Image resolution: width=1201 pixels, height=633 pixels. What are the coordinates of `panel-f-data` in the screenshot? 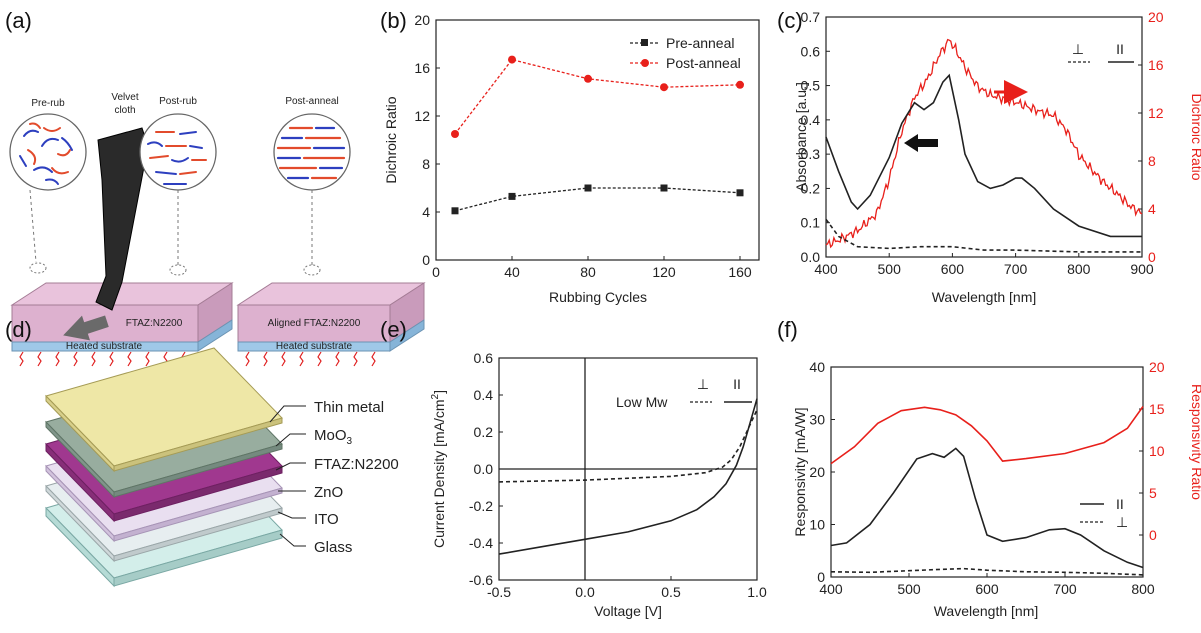 It's located at (987, 491).